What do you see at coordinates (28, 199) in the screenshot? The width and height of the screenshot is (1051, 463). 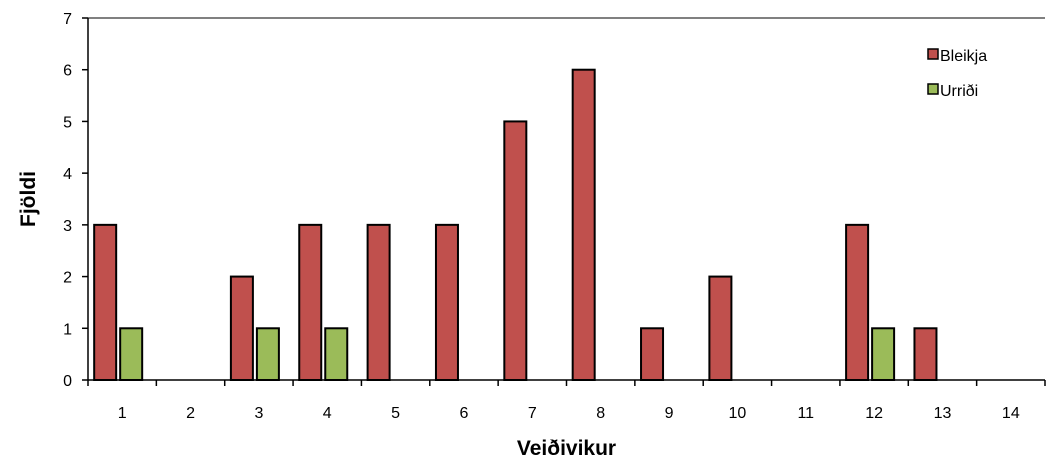 I see `y-axis-title: Fjöldi` at bounding box center [28, 199].